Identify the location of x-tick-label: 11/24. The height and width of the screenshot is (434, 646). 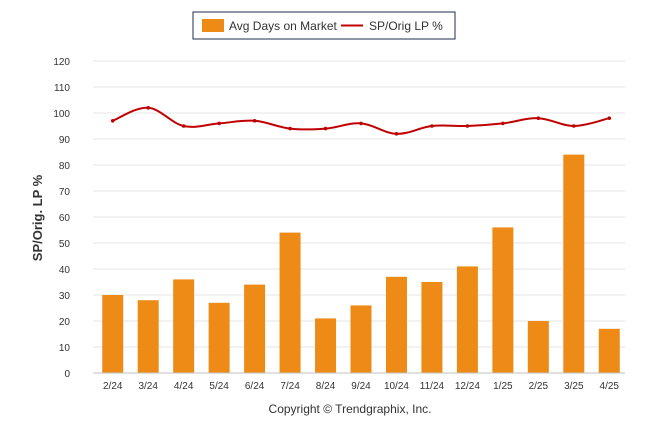
(432, 386).